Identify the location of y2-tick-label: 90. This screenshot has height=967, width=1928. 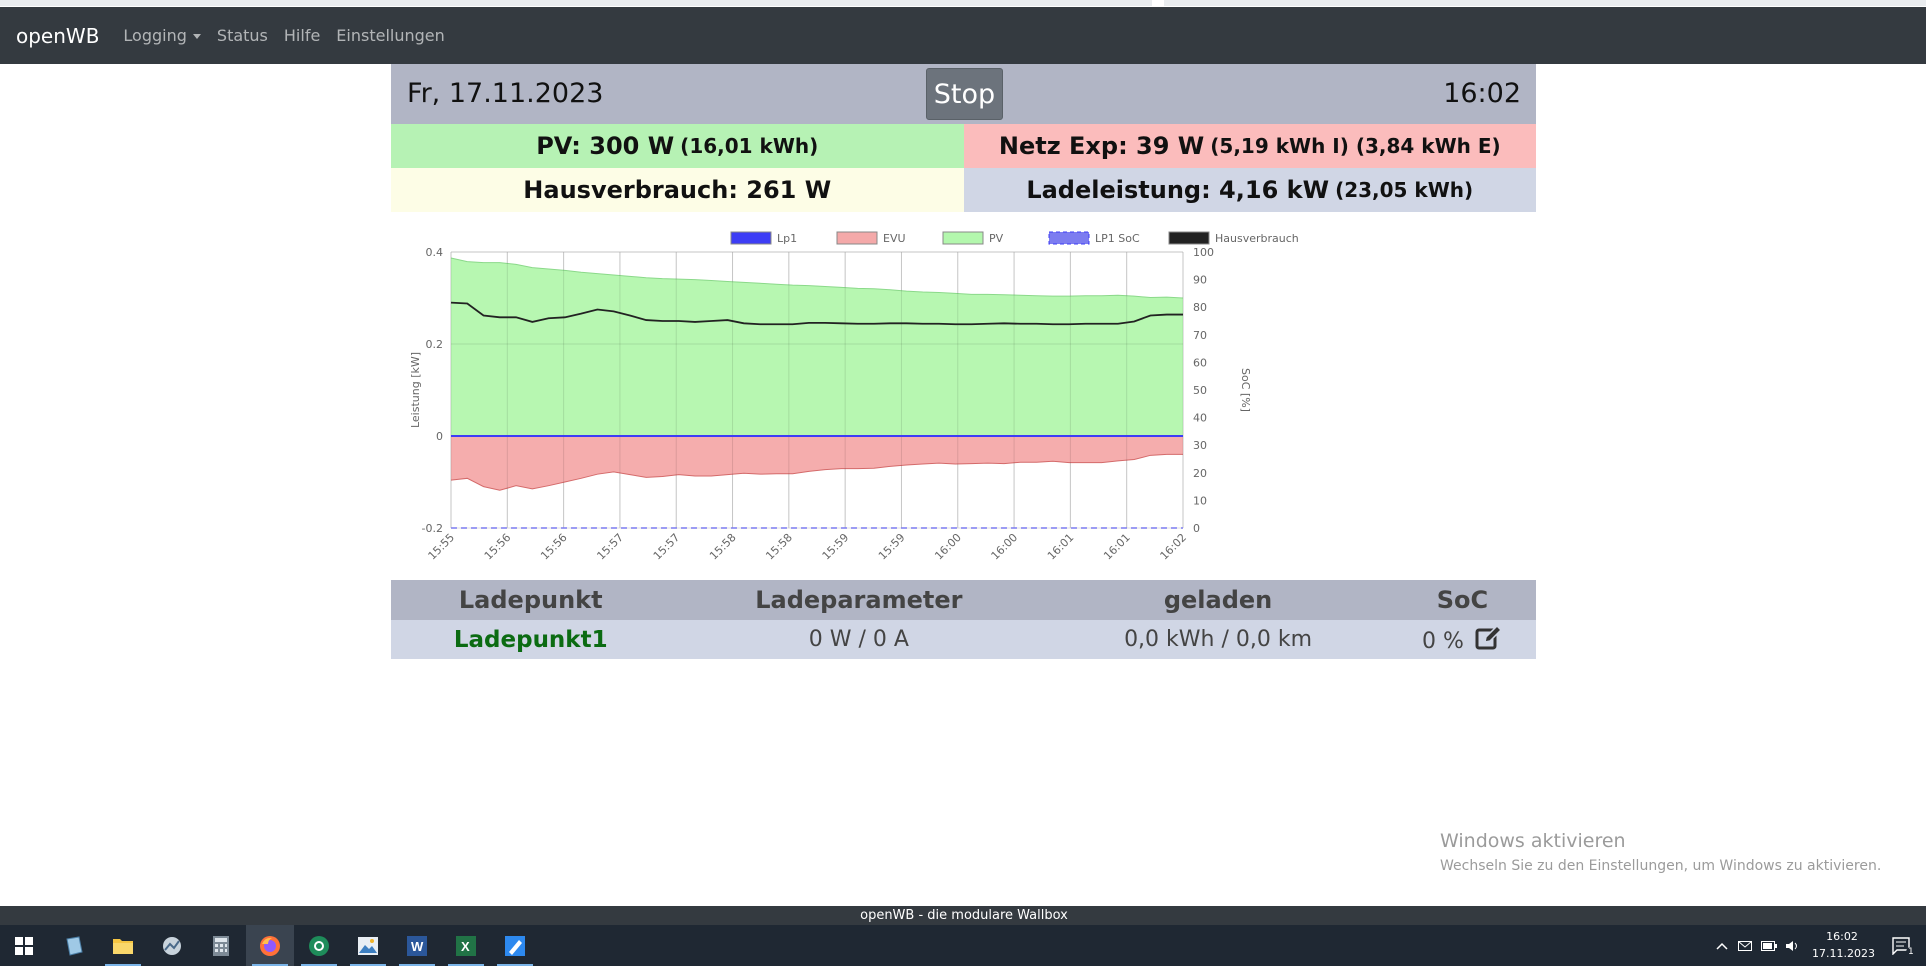
(1200, 280).